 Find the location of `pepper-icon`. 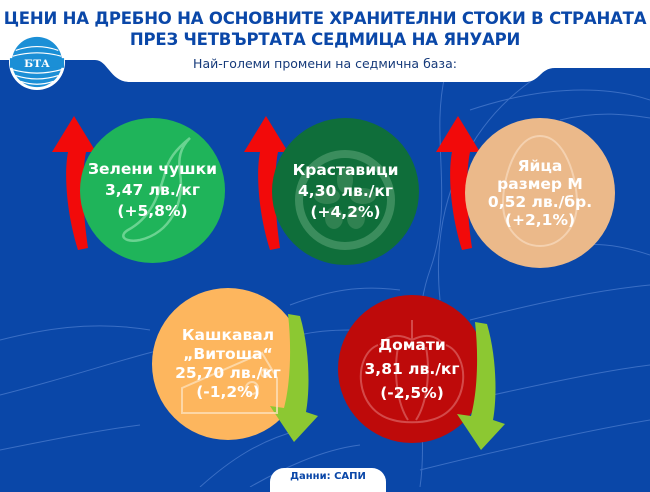

pepper-icon is located at coordinates (156, 189).